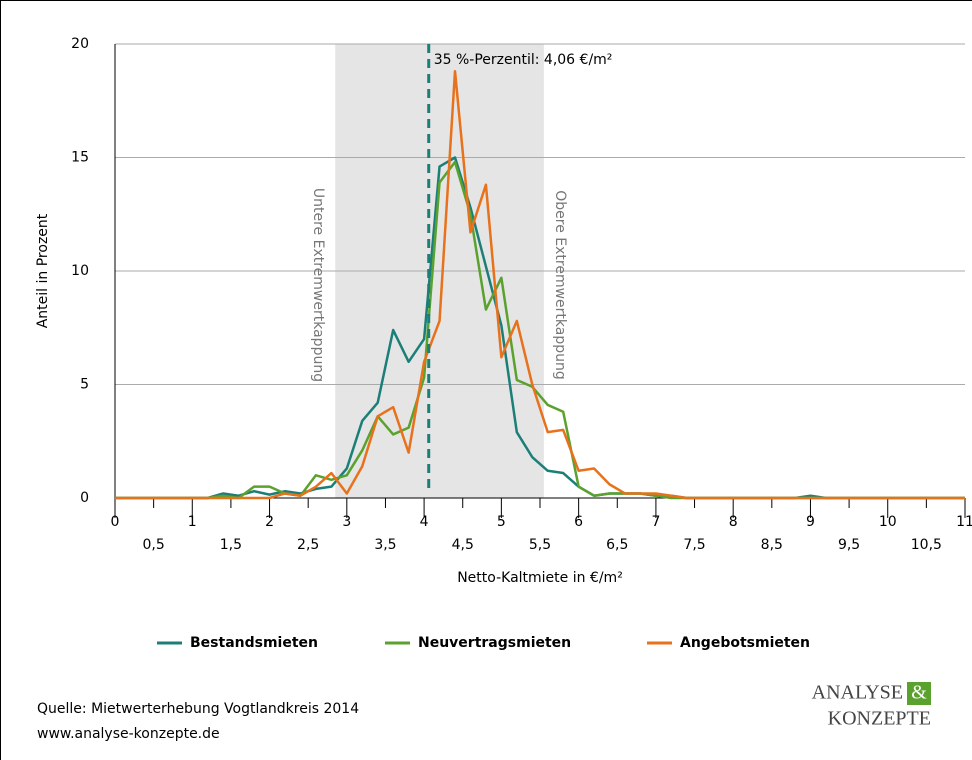 The height and width of the screenshot is (760, 972). What do you see at coordinates (879, 719) in the screenshot?
I see `logo-bottom: KONZEPTE` at bounding box center [879, 719].